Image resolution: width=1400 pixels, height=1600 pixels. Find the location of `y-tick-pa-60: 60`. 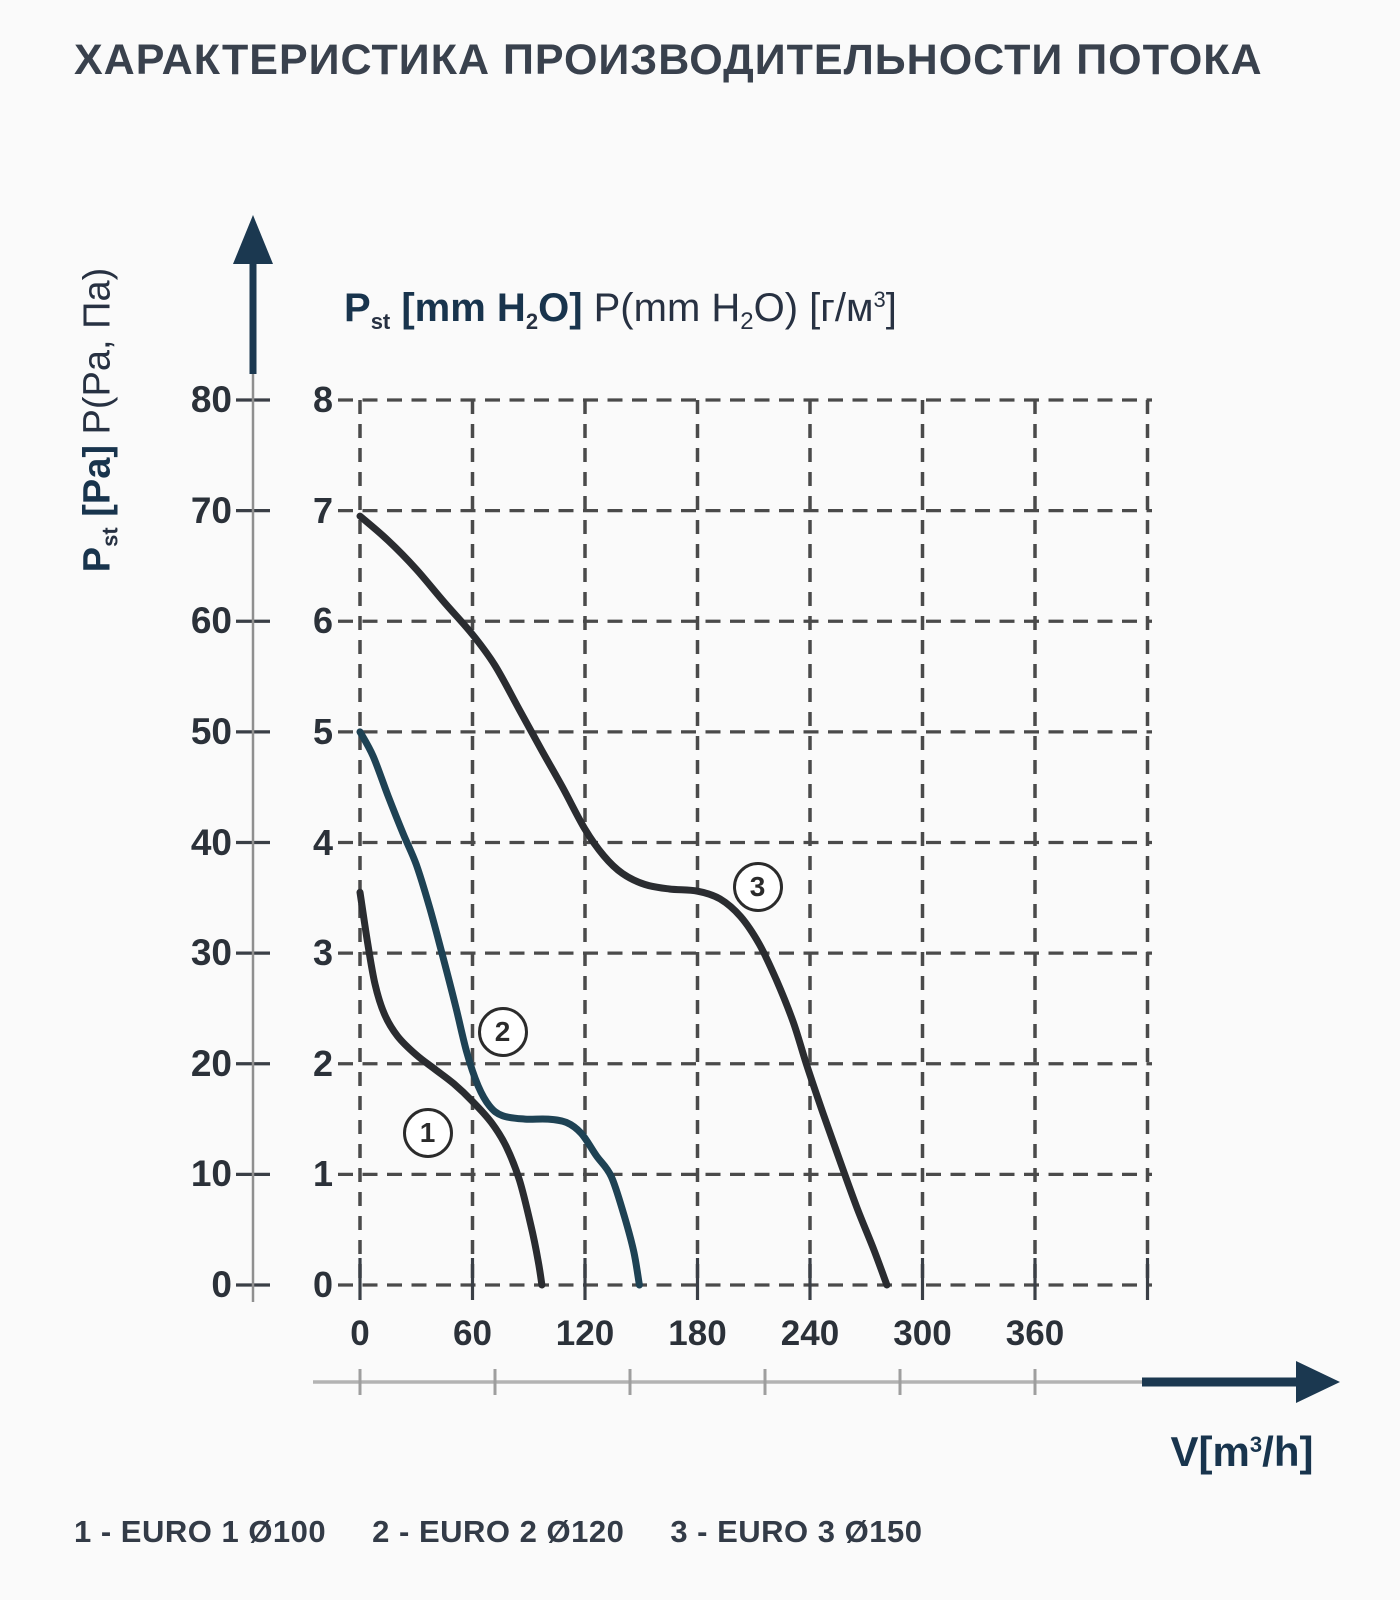

y-tick-pa-60: 60 is located at coordinates (211, 621).